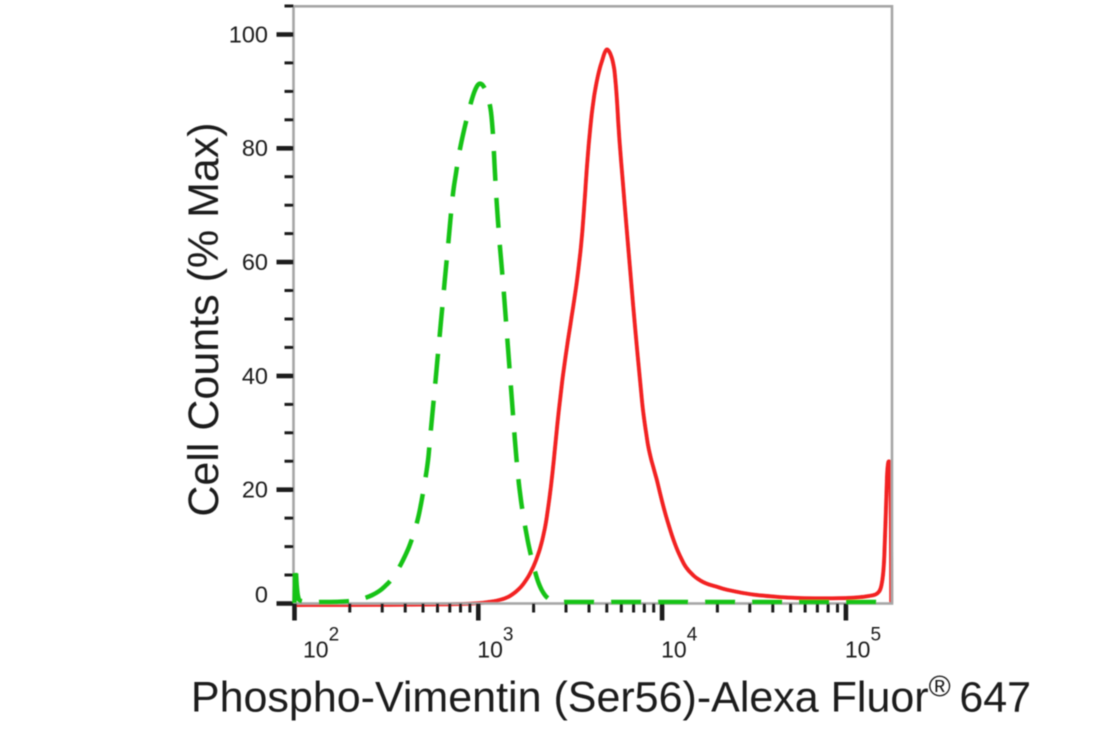 Image resolution: width=1110 pixels, height=748 pixels. What do you see at coordinates (495, 644) in the screenshot?
I see `svg-text: 10³` at bounding box center [495, 644].